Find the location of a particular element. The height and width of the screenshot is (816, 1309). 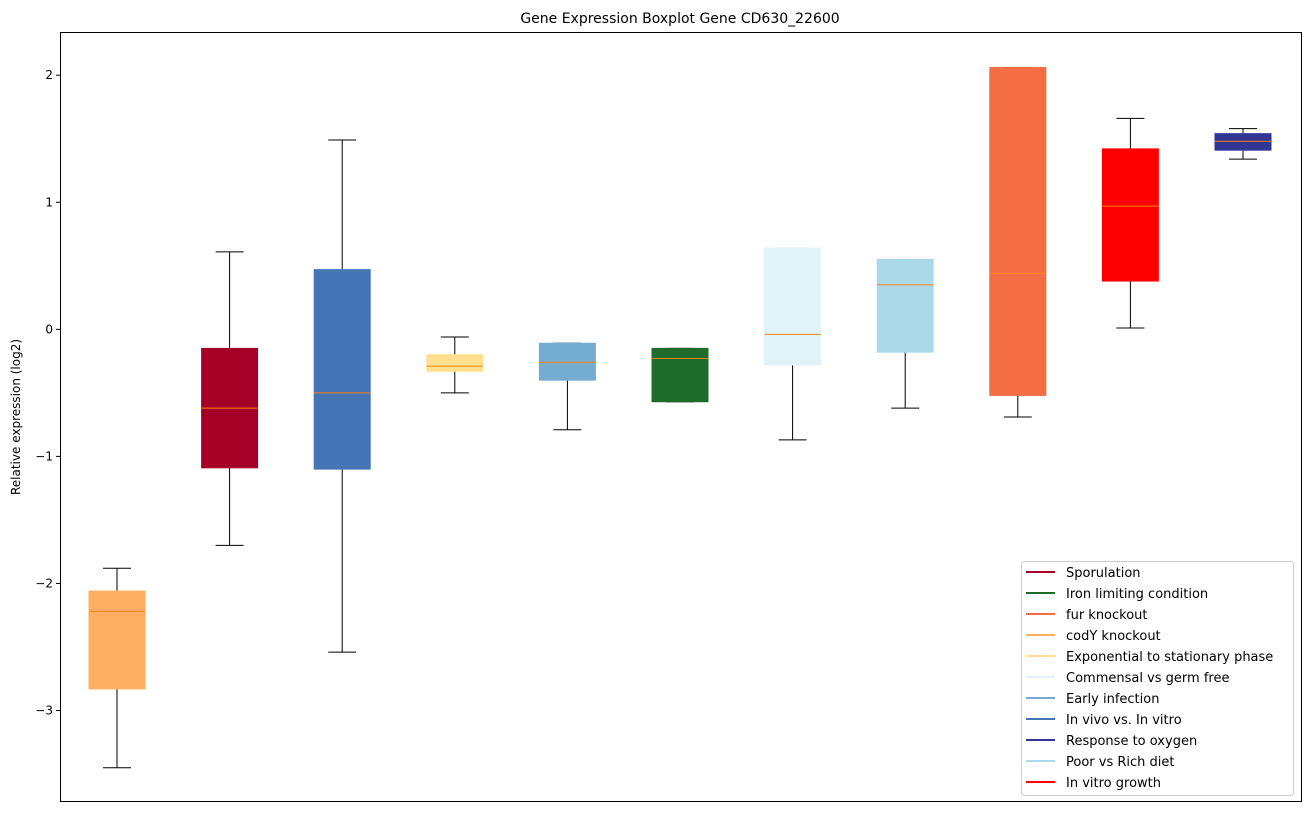

box-exponential-to-stationary-phase is located at coordinates (455, 365).